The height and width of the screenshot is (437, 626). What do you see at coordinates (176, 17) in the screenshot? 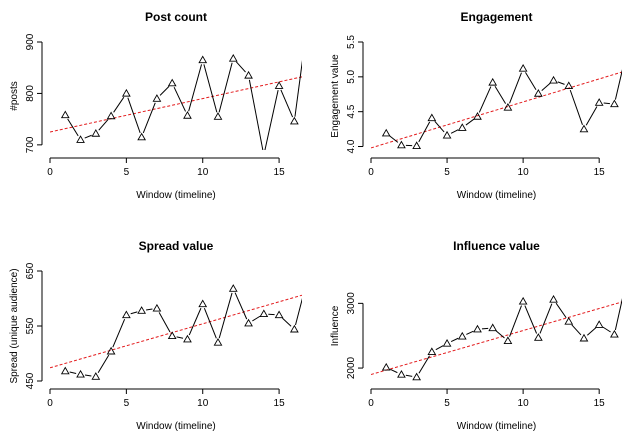
I see `chart-title: Post count` at bounding box center [176, 17].